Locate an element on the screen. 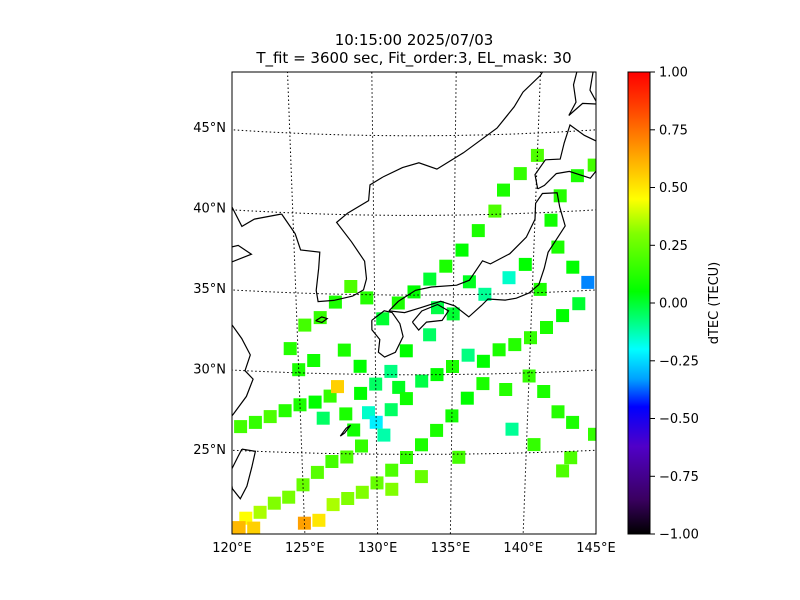 The image size is (800, 600). colorbar-tick-label: 0.50 is located at coordinates (673, 188).